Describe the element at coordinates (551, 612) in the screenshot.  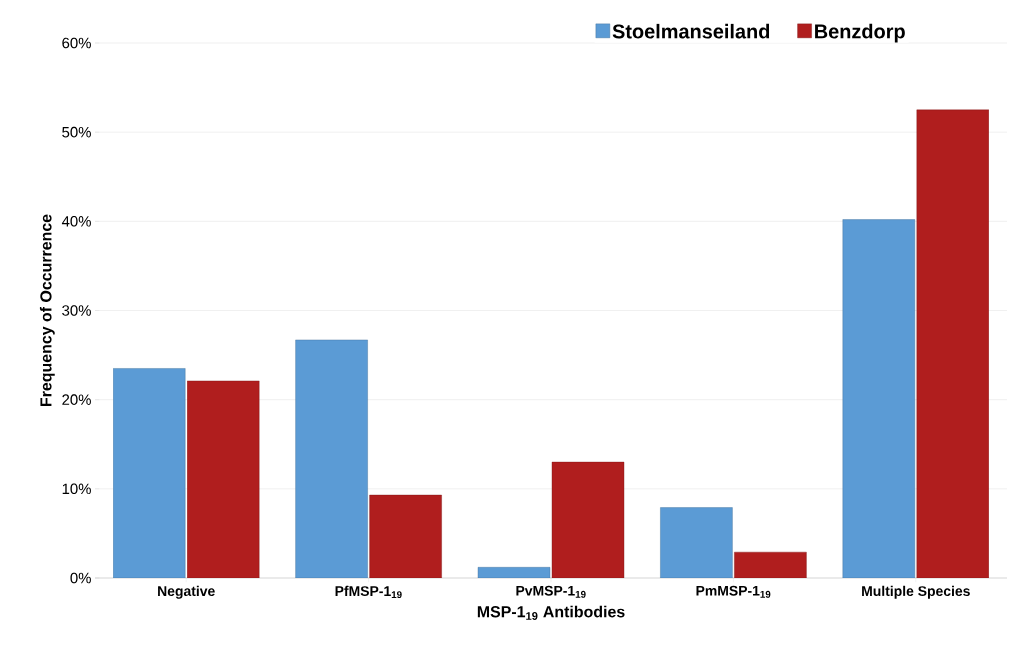
I see `x-axis-title: MSP-1$_{19}$ Antibodies` at that location.